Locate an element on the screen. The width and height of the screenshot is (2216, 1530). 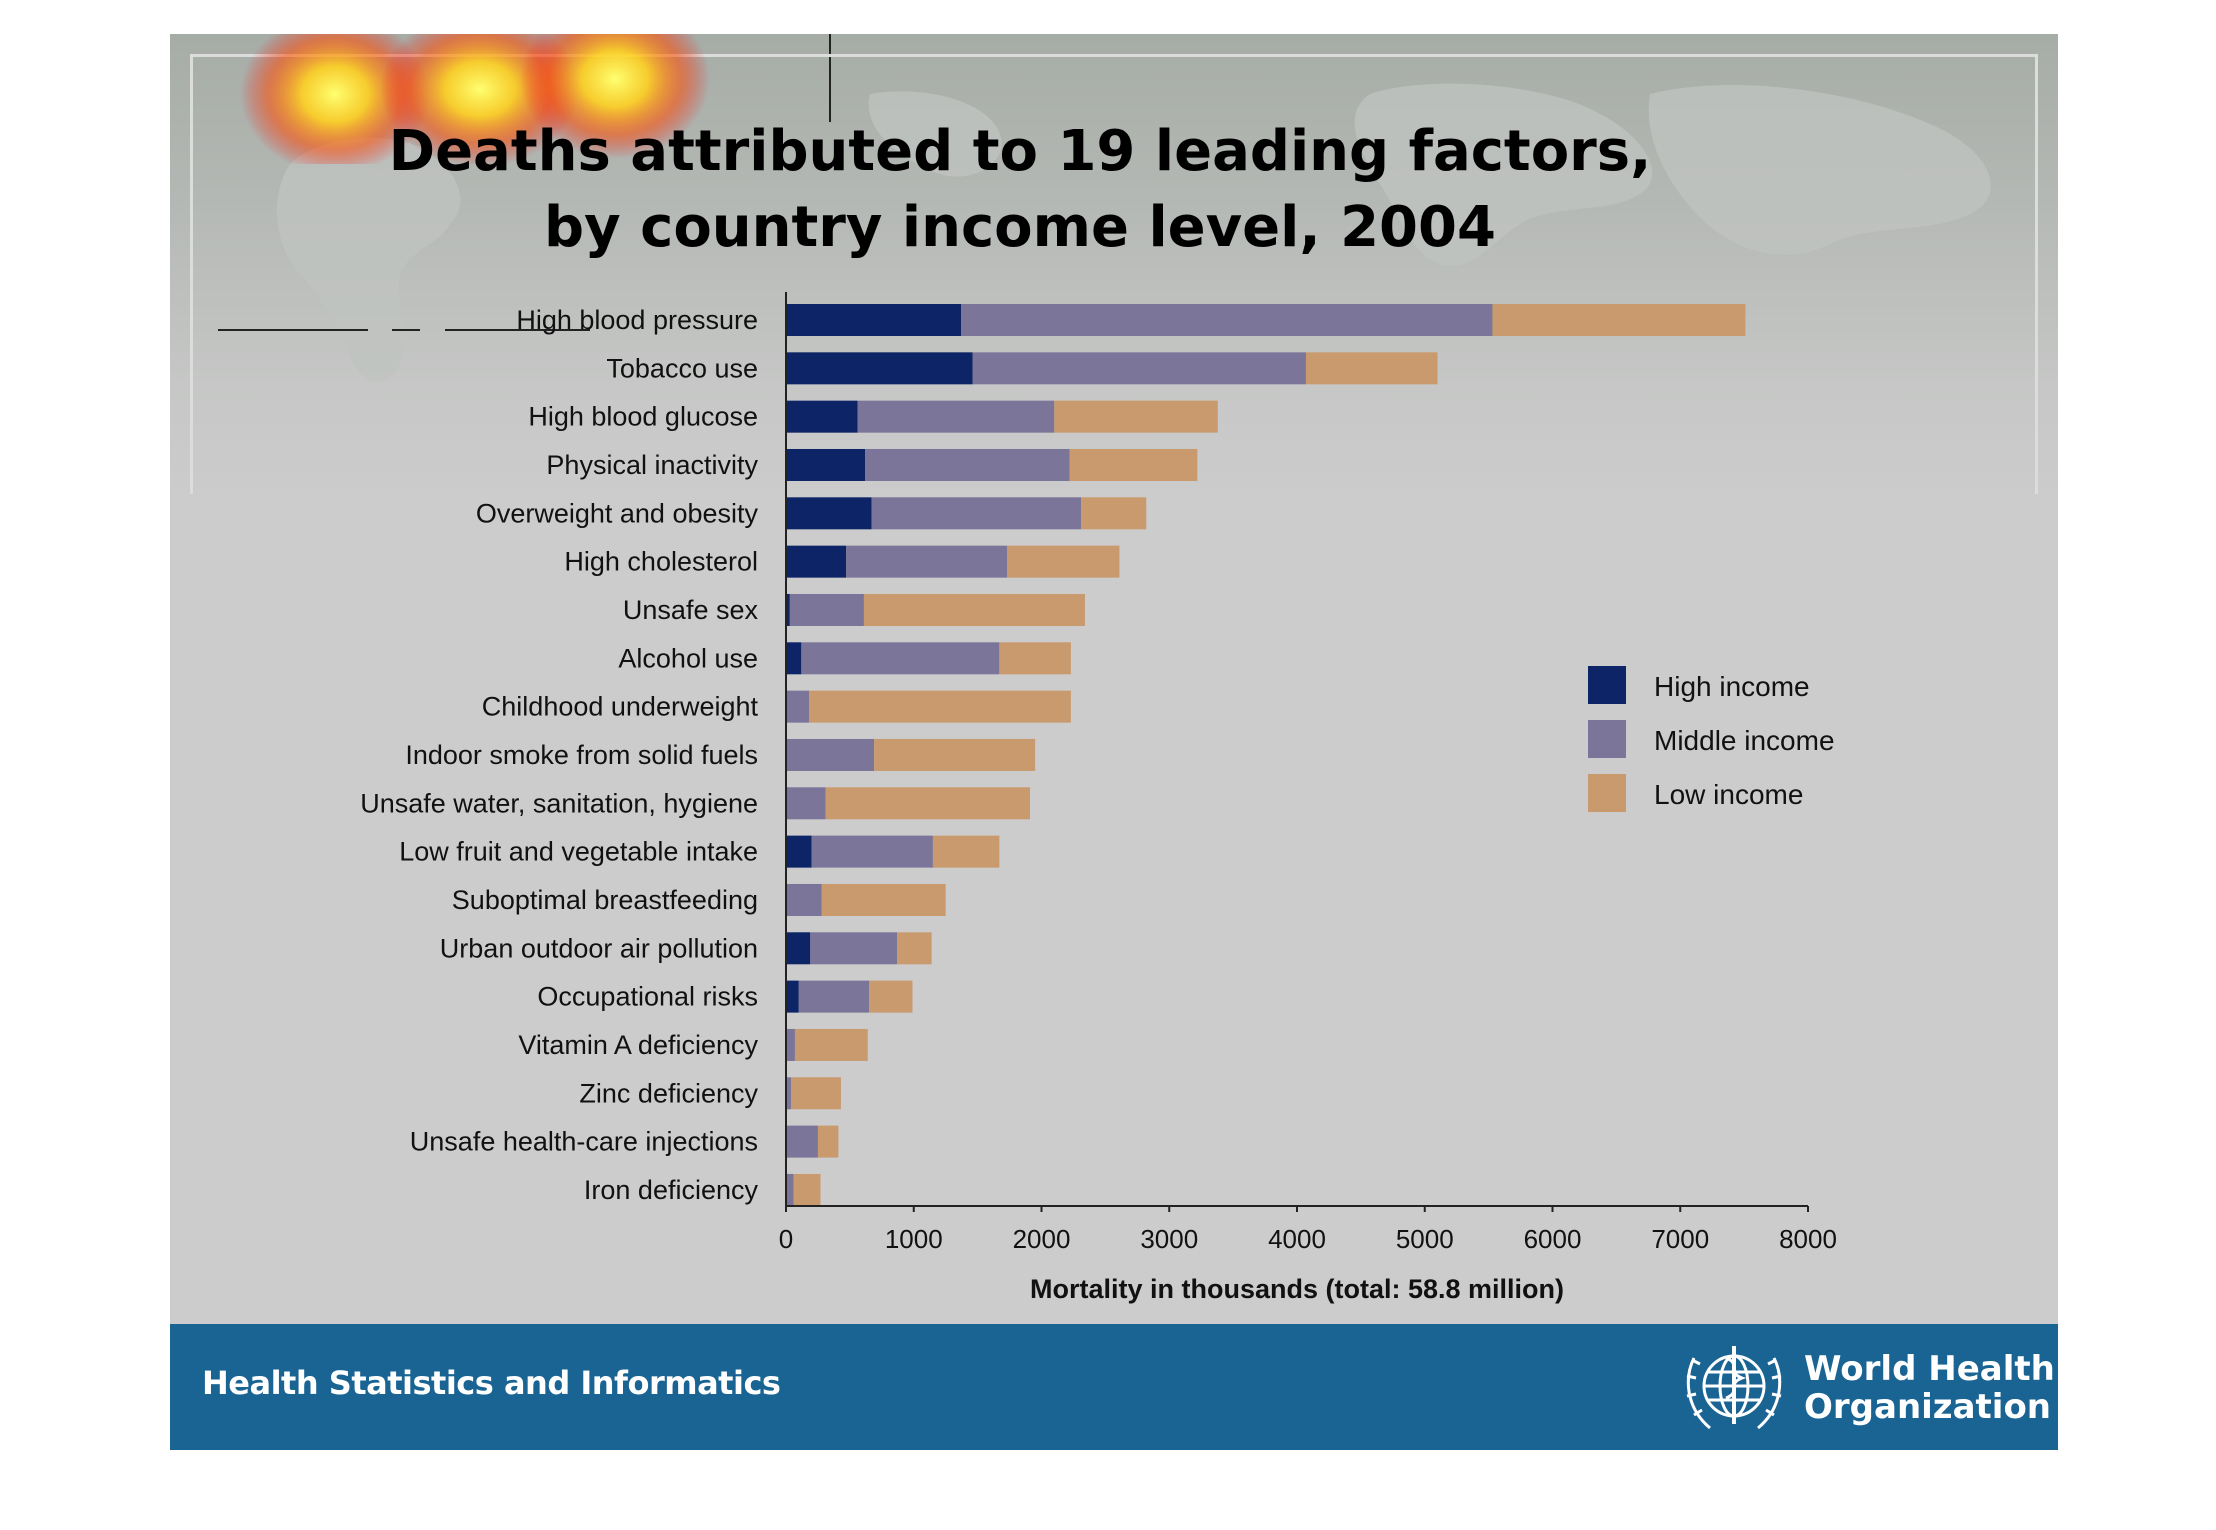
x-tick-label: 5000 is located at coordinates (1425, 1239).